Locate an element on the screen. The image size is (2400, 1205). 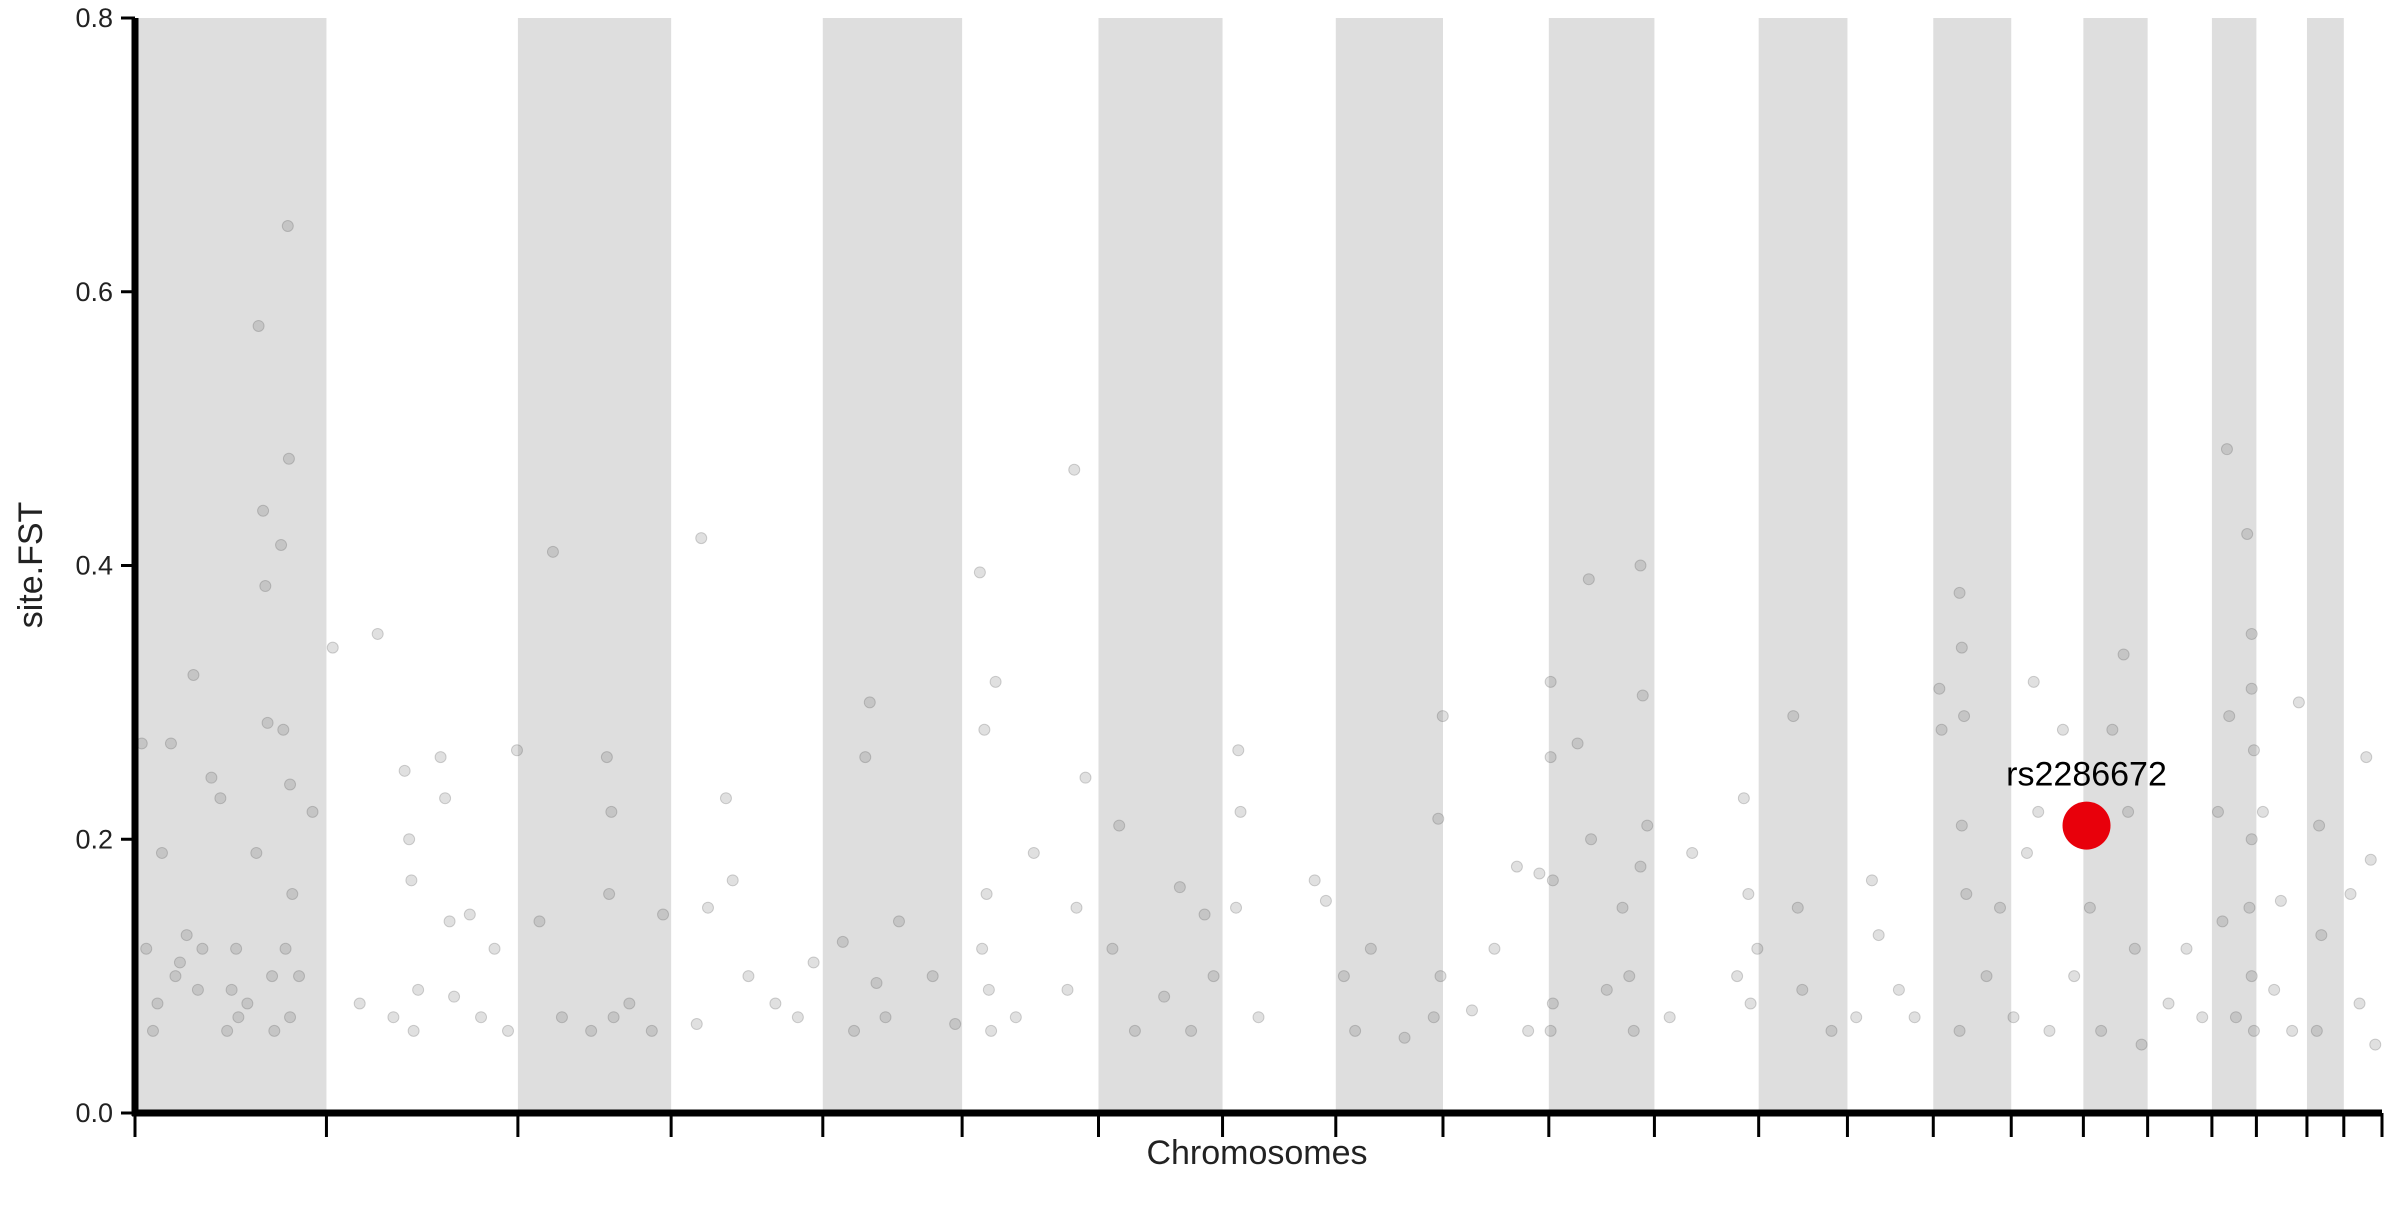
y-tick-label: 0.0 is located at coordinates (94, 1113).